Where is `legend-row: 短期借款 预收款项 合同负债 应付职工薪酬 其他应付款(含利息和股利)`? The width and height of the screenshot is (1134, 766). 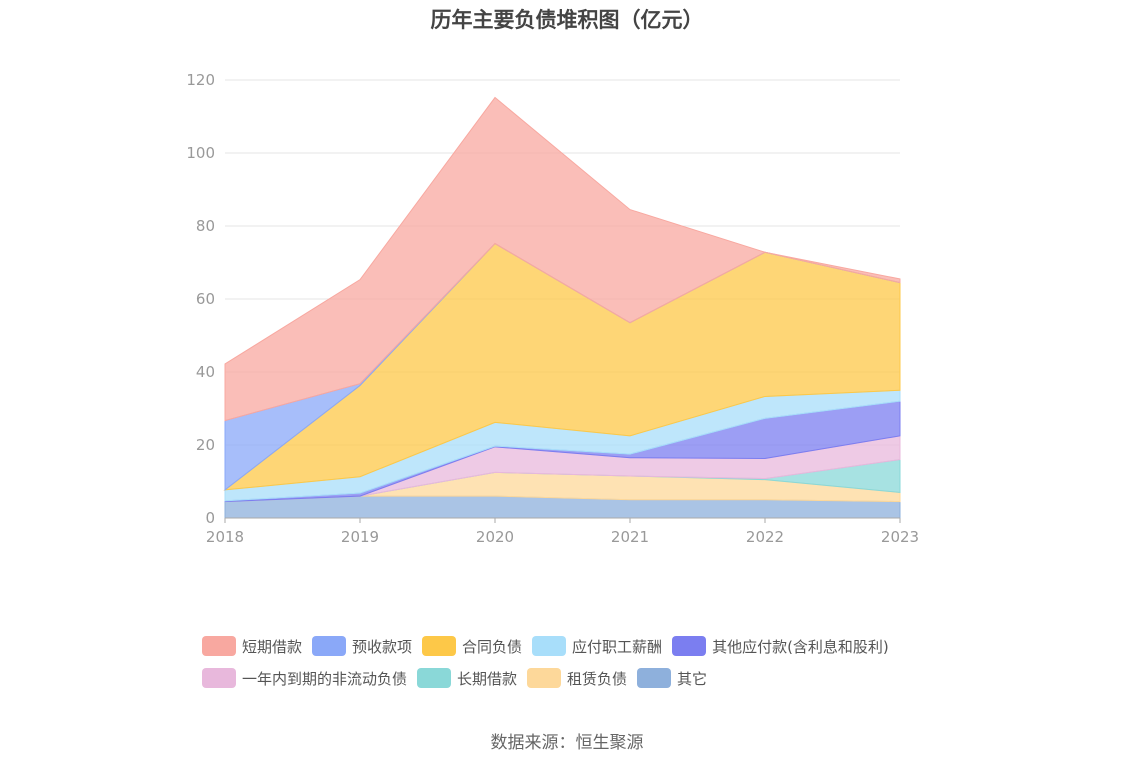 legend-row: 短期借款 预收款项 合同负债 应付职工薪酬 其他应付款(含利息和股利) is located at coordinates (582, 646).